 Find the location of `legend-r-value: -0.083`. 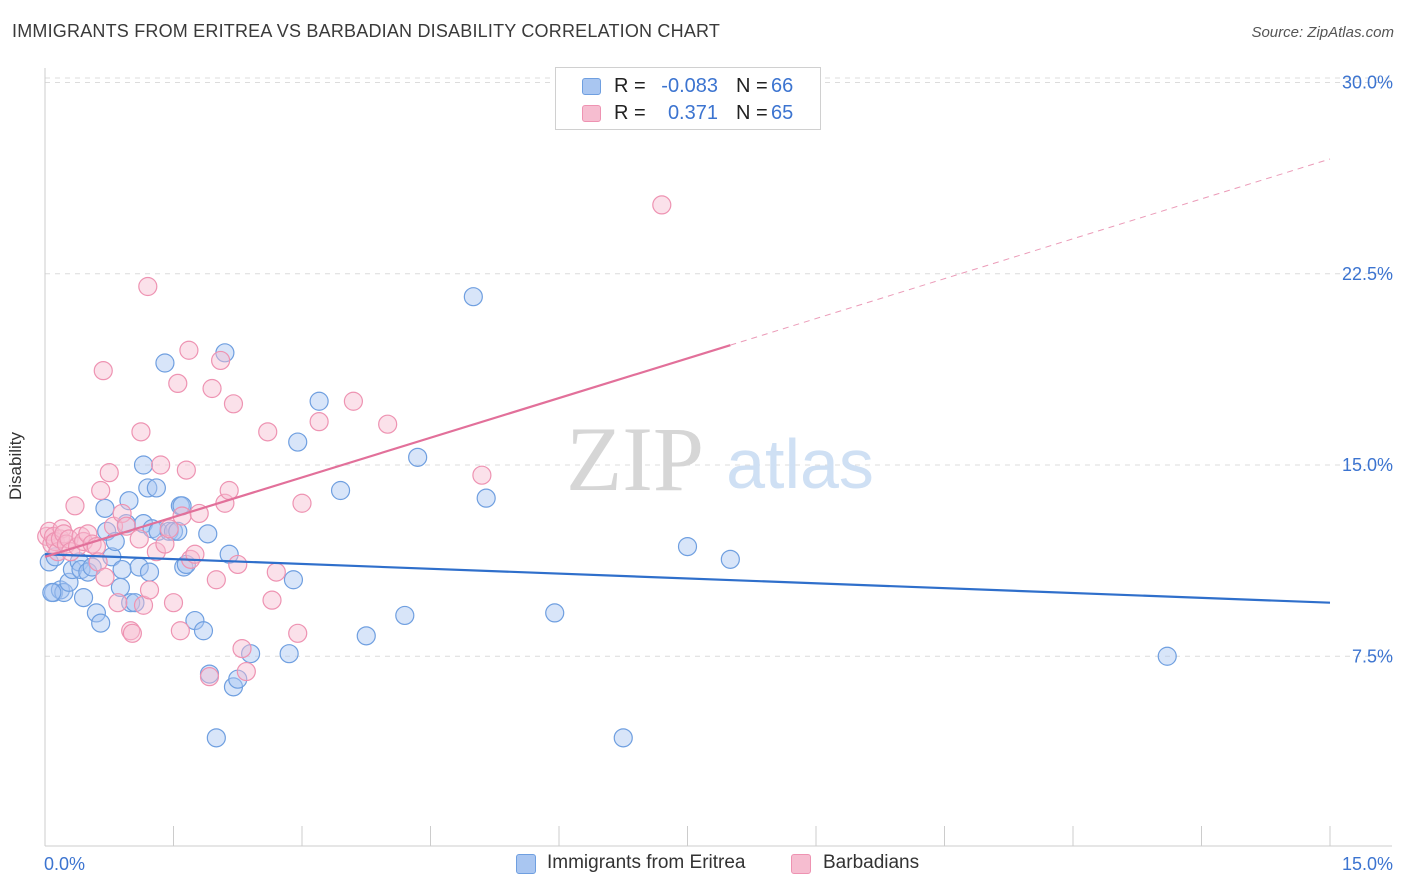

legend-r-value: -0.083 is located at coordinates (689, 86).